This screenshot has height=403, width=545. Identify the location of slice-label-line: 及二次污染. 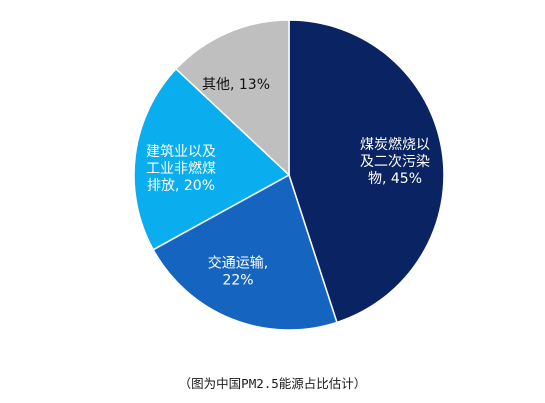
(395, 162).